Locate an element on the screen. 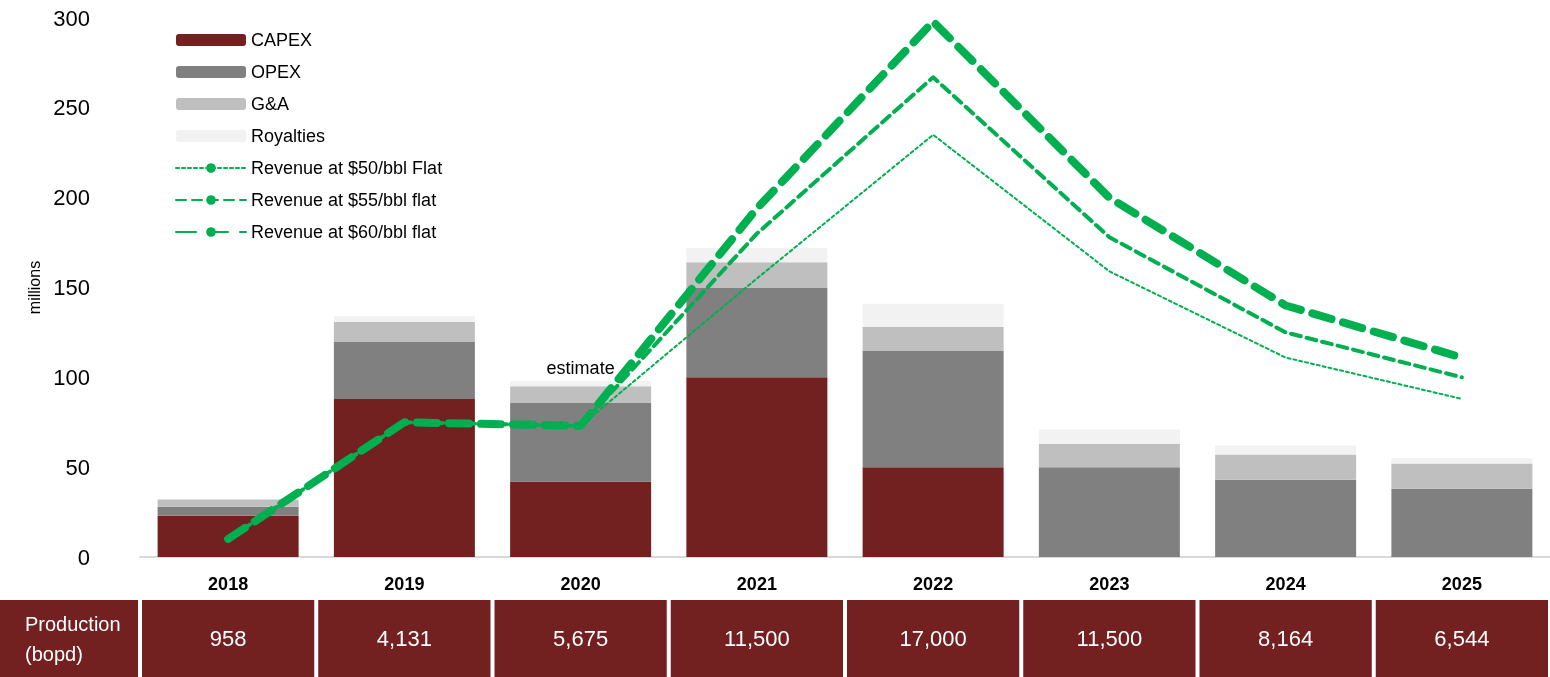 The width and height of the screenshot is (1550, 677). text: 5,675 is located at coordinates (581, 638).